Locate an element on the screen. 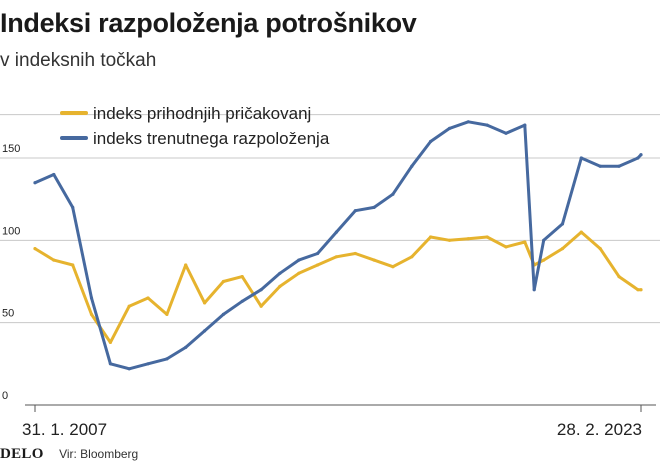  footer: DELO Vir: Bloomberg is located at coordinates (69, 454).